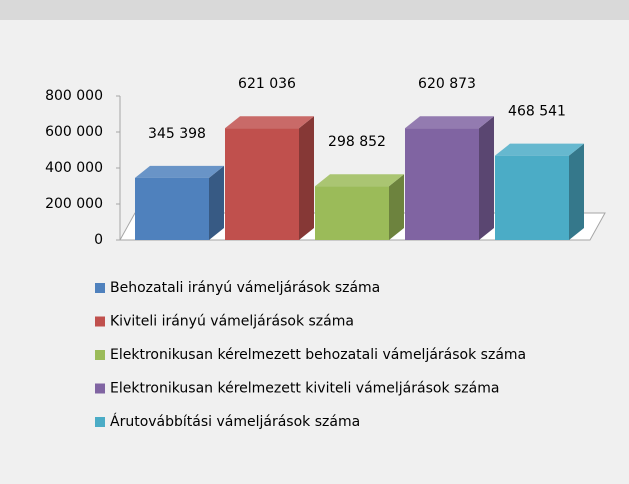 This screenshot has height=484, width=629. Describe the element at coordinates (314, 10) in the screenshot. I see `header-band` at that location.